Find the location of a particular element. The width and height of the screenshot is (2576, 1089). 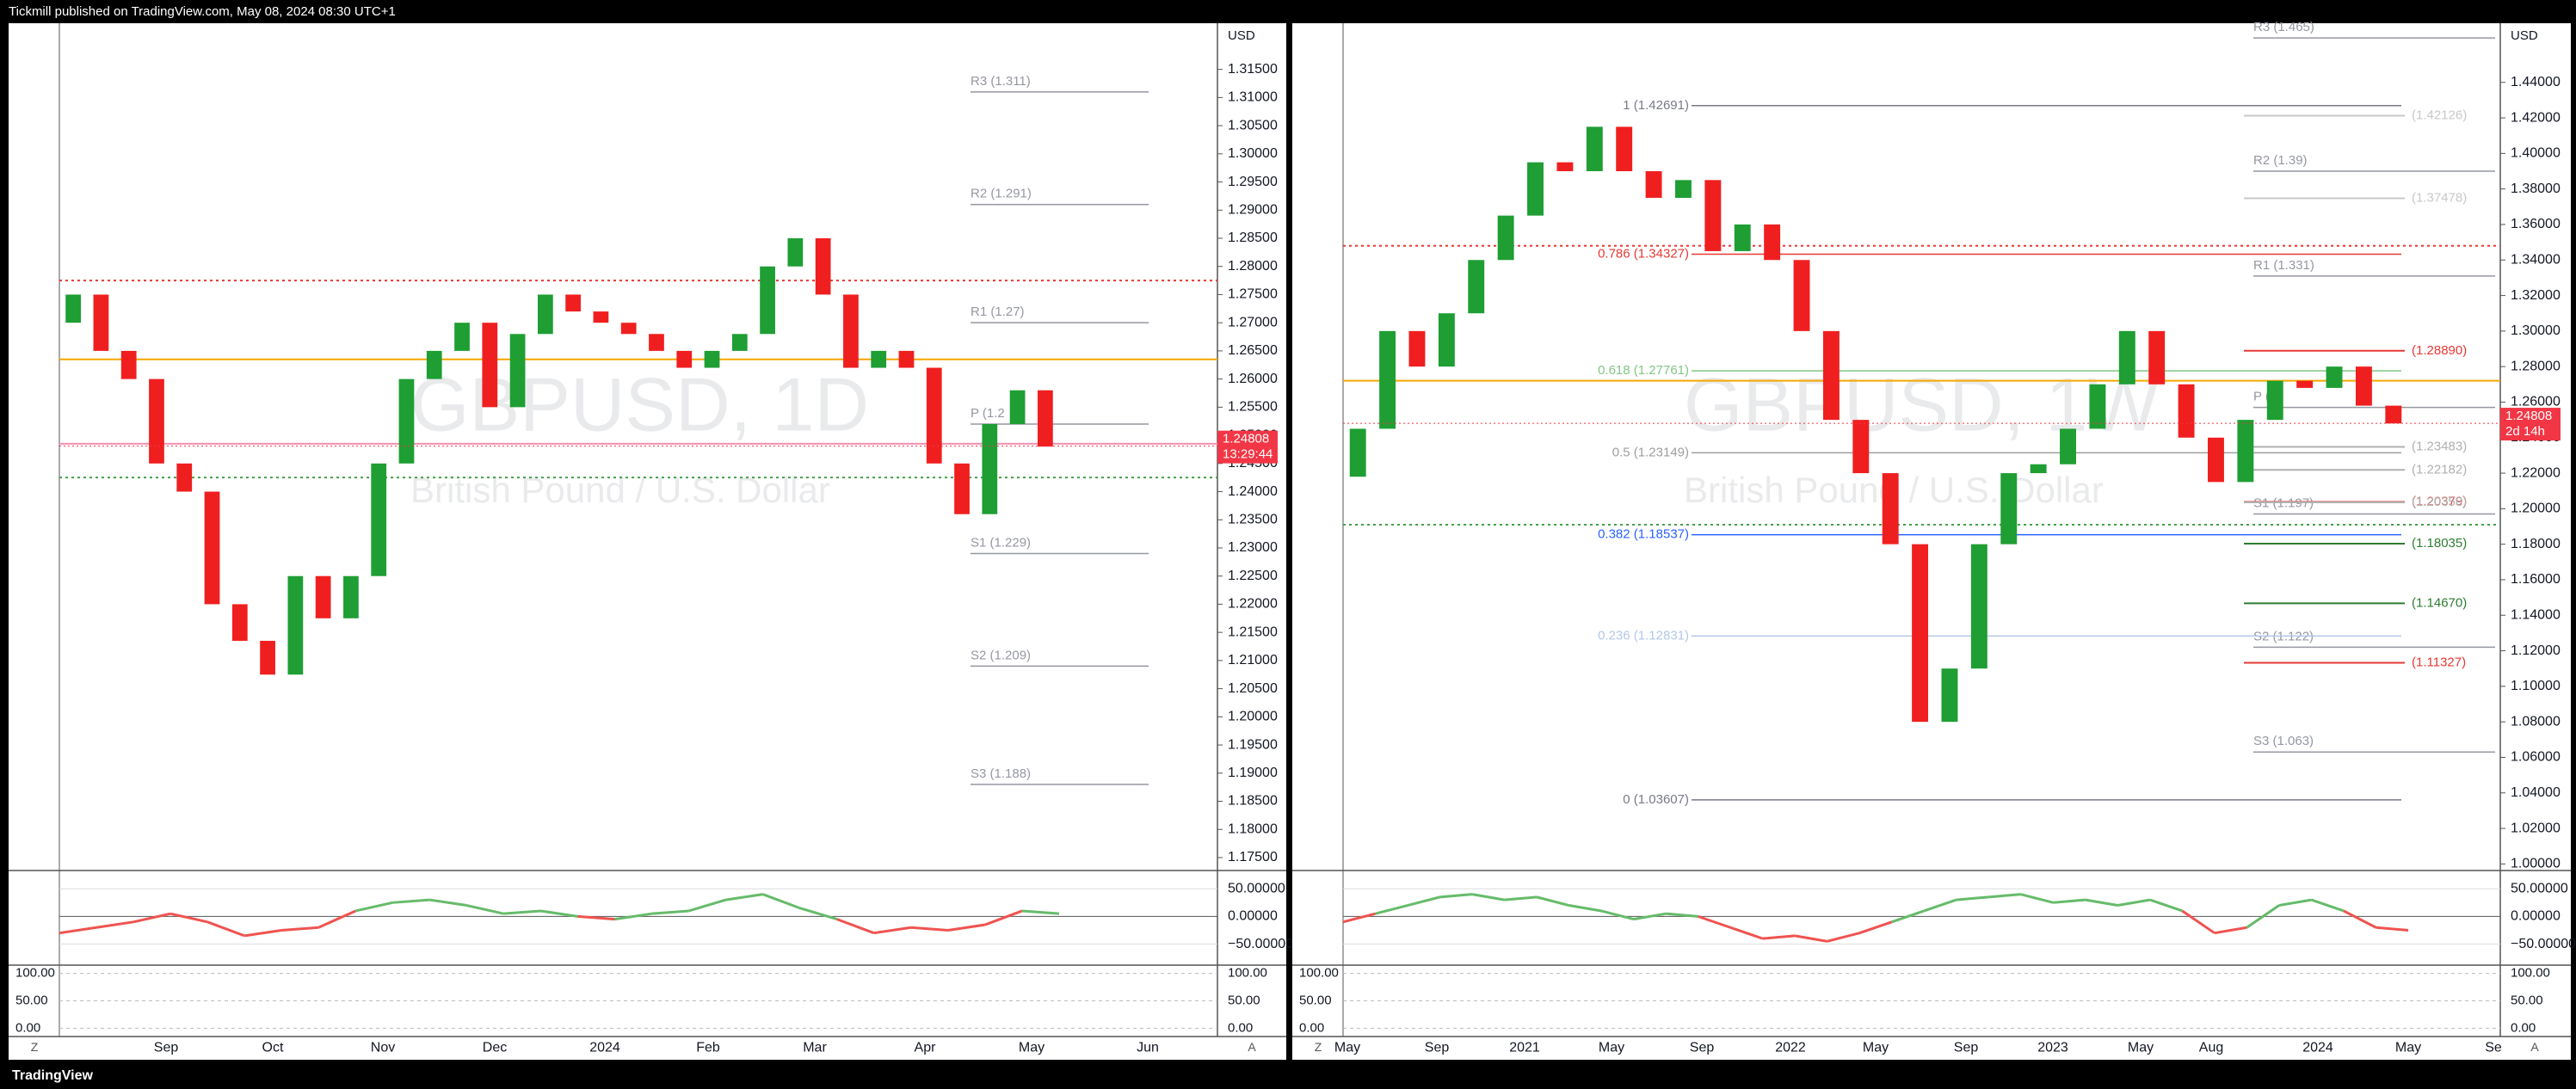

stochastic-tick-label-right: 0.00 is located at coordinates (2524, 1028).